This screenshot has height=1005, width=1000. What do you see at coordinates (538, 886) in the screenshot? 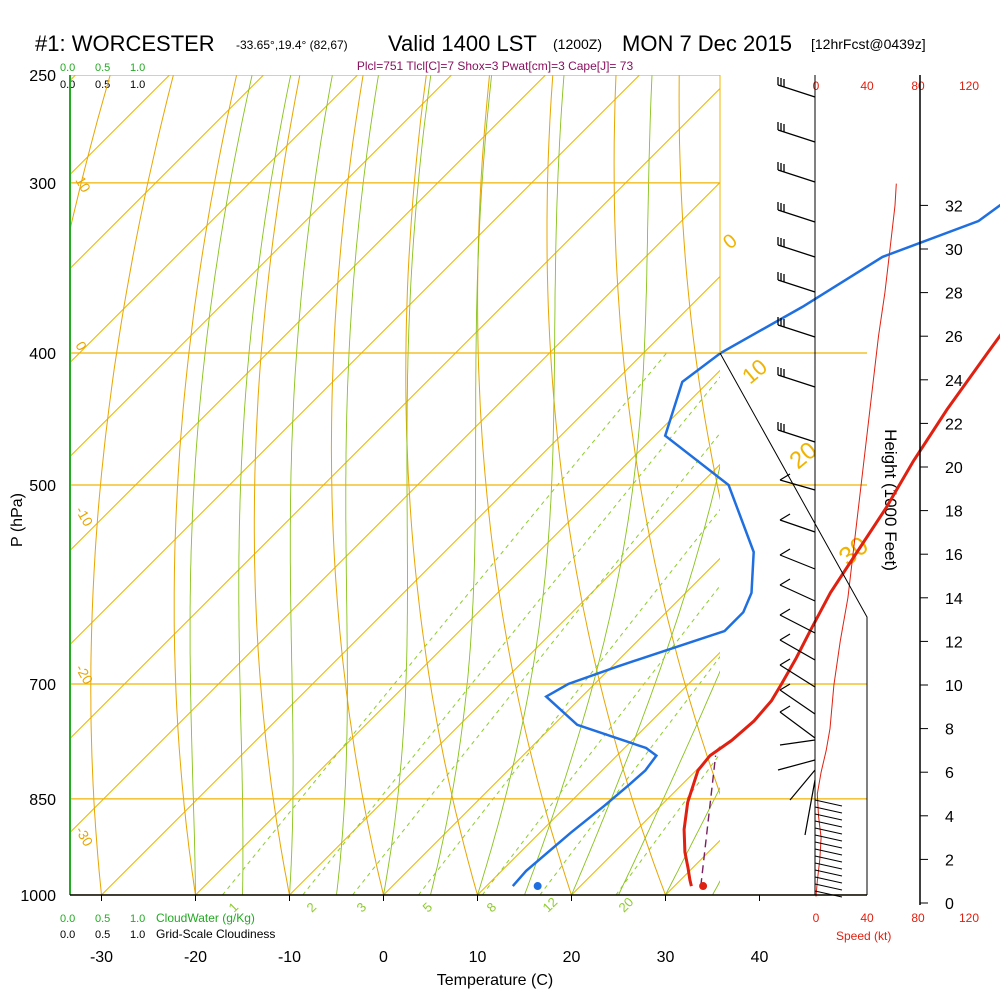
I see `dewpoint-surface-marker` at bounding box center [538, 886].